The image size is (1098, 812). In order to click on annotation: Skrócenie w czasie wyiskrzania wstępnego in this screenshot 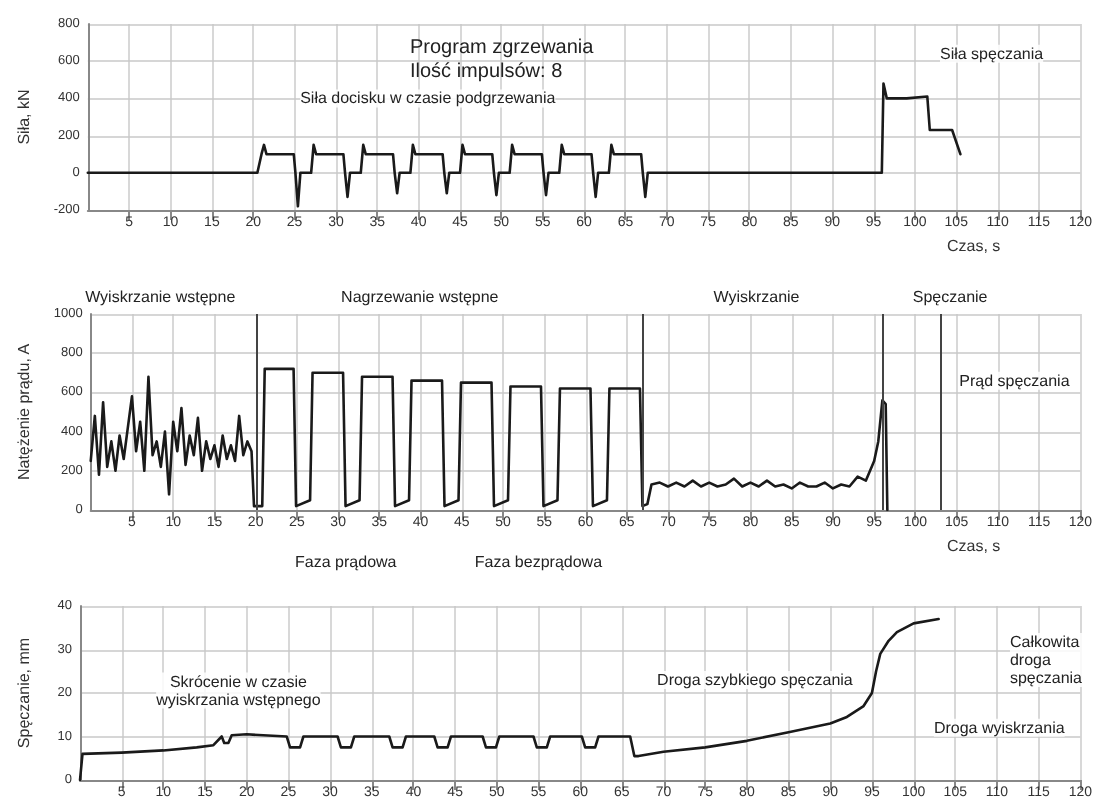, I will do `click(238, 690)`.